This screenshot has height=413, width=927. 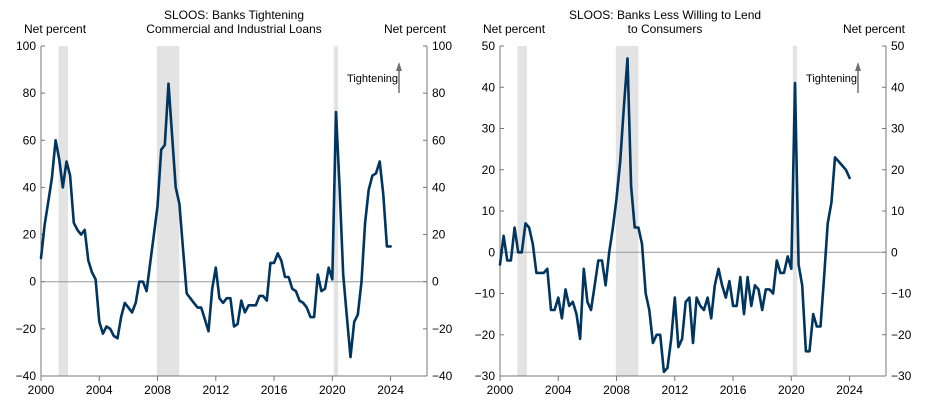 What do you see at coordinates (26, 376) in the screenshot?
I see `y-tick-label-left: −40` at bounding box center [26, 376].